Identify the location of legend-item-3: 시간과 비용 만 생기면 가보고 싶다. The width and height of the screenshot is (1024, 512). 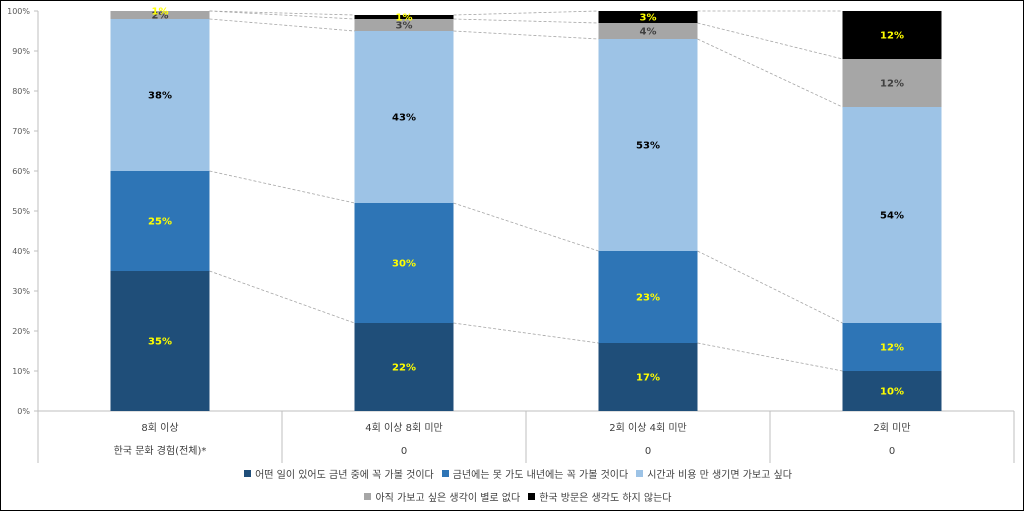
(714, 473).